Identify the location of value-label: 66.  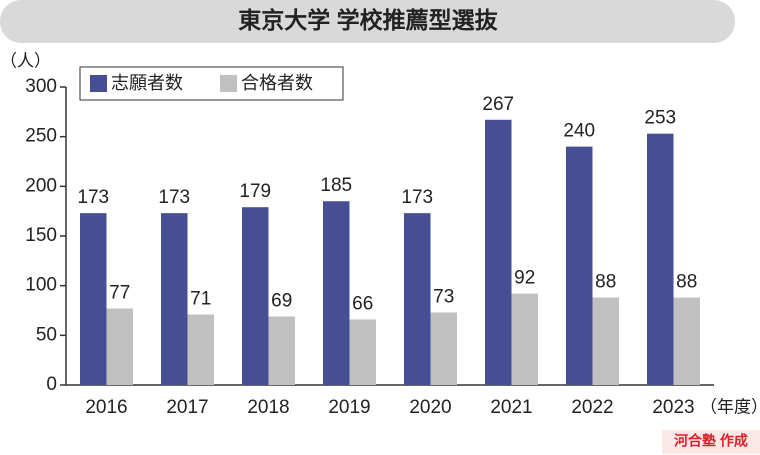
(362, 303).